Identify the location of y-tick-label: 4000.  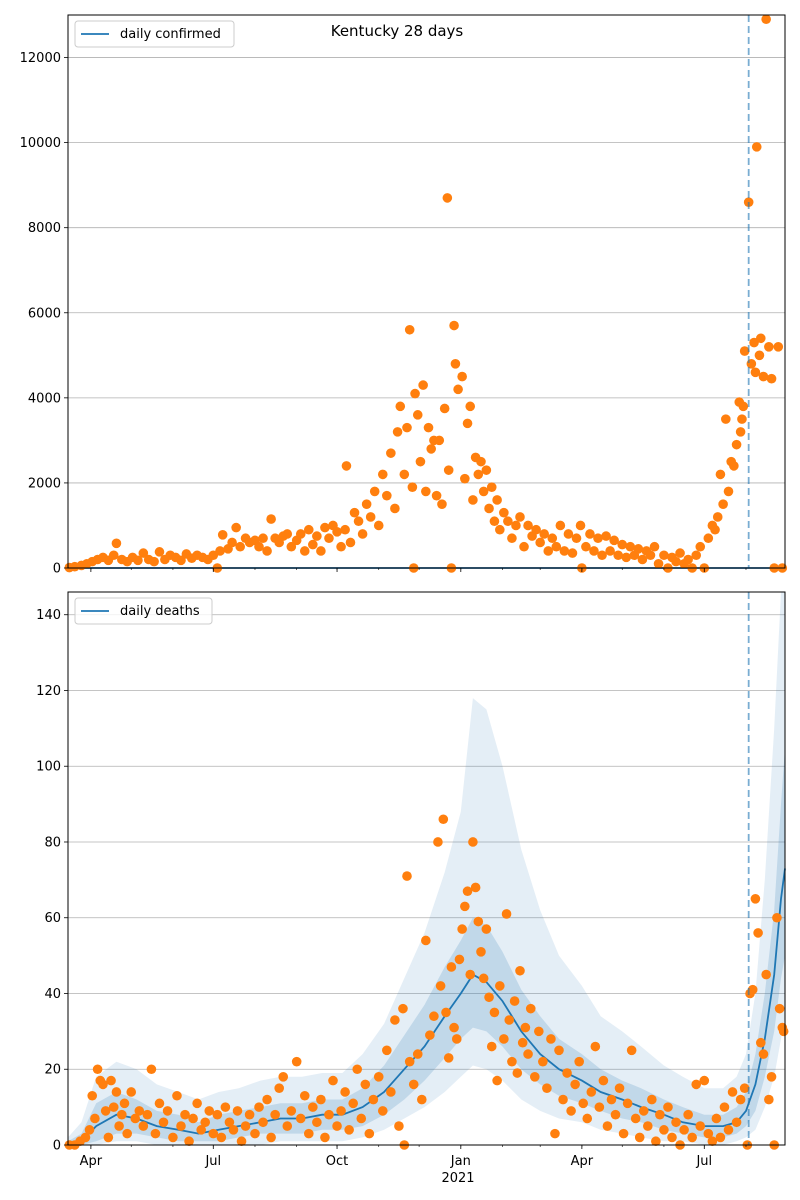
(44, 398).